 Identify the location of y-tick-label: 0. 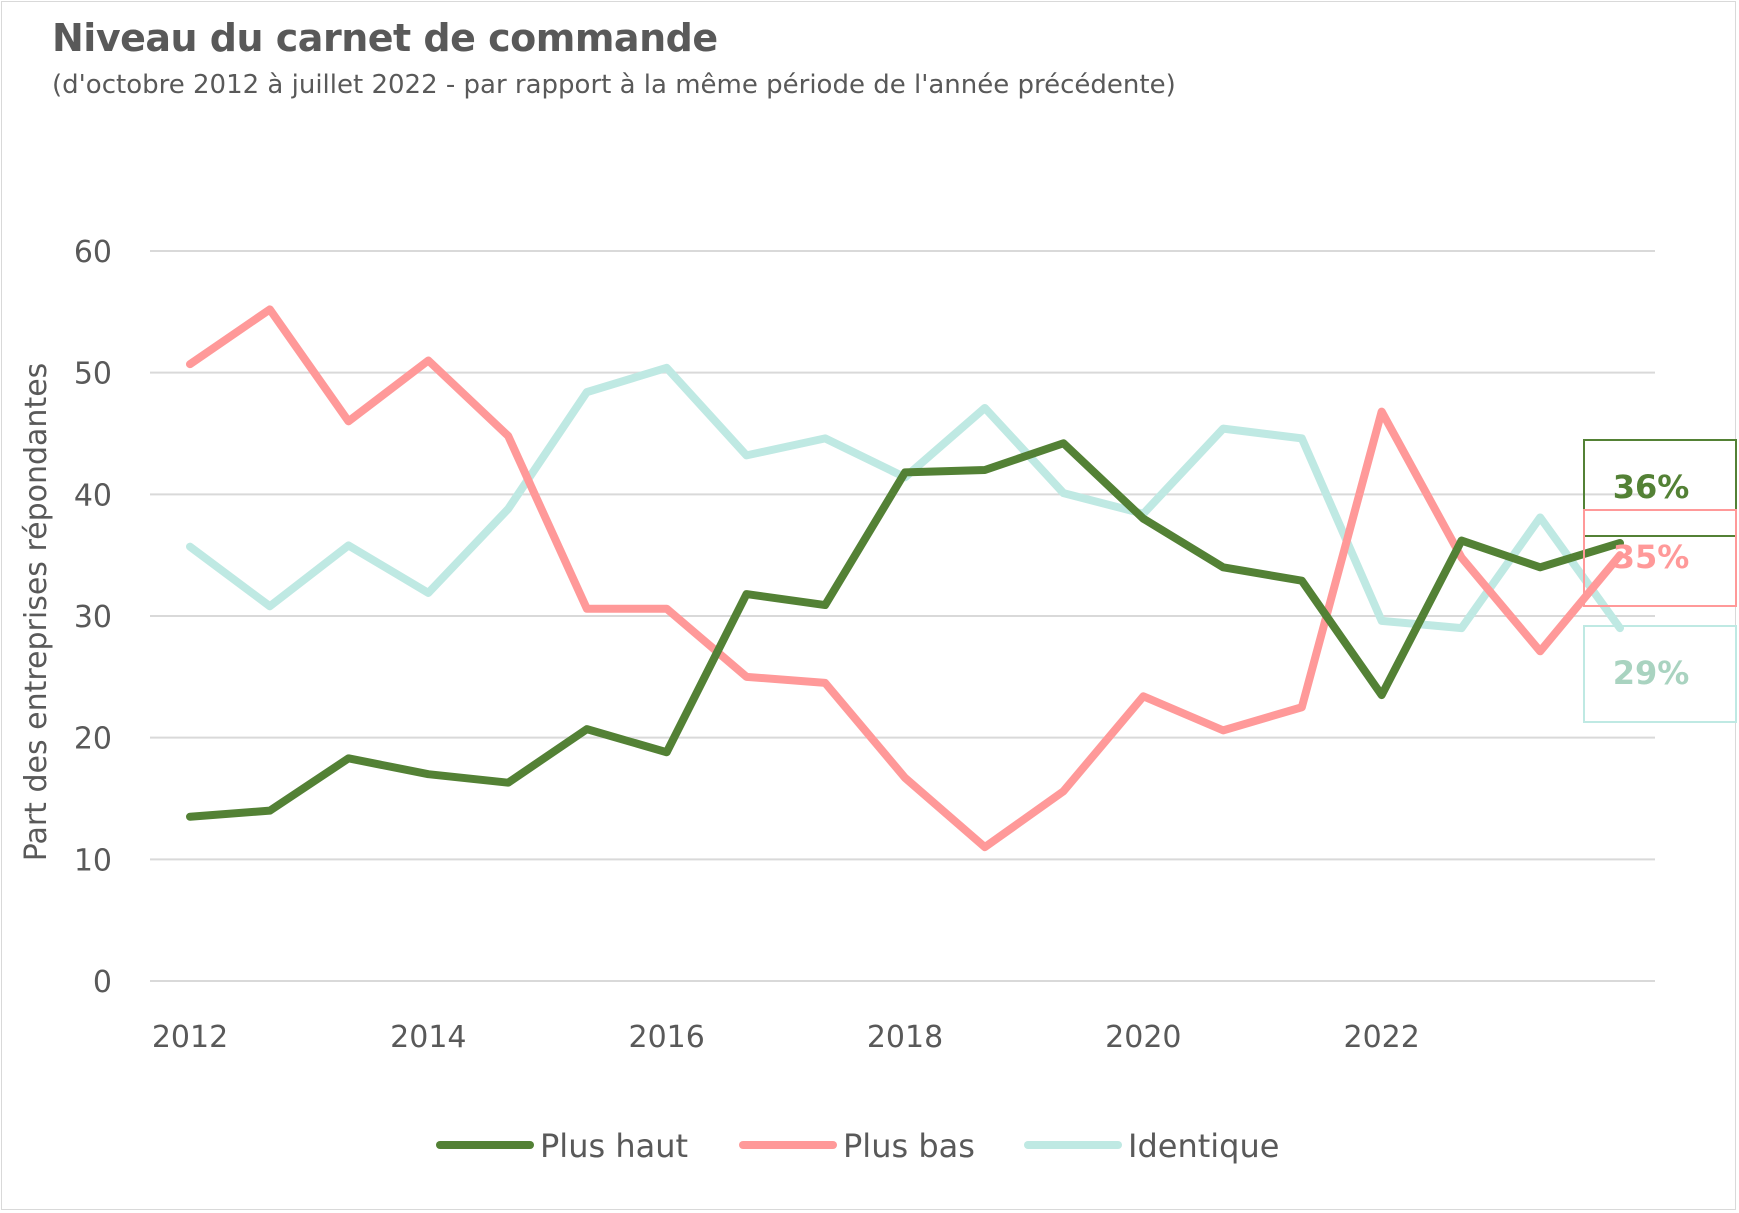
(102, 982).